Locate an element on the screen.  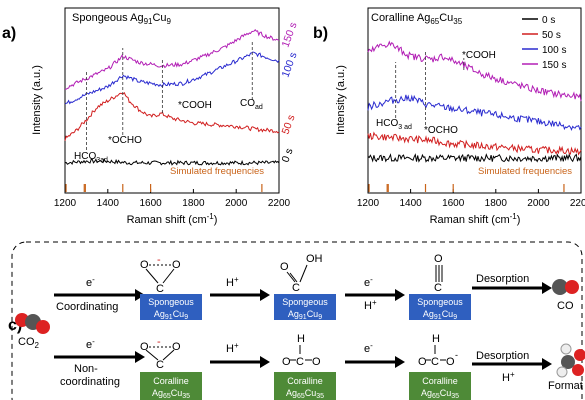
label-150s-a: 150 s is located at coordinates (290, 35).